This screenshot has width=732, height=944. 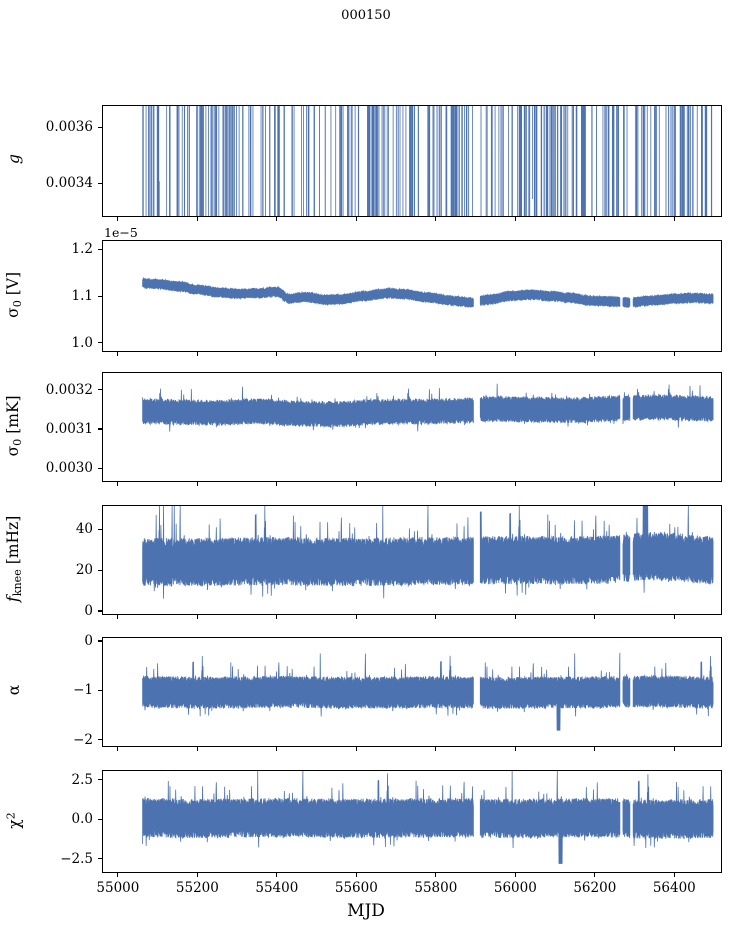 I want to click on y-tick-label-sigma0_mk: 0.0030, so click(x=69, y=468).